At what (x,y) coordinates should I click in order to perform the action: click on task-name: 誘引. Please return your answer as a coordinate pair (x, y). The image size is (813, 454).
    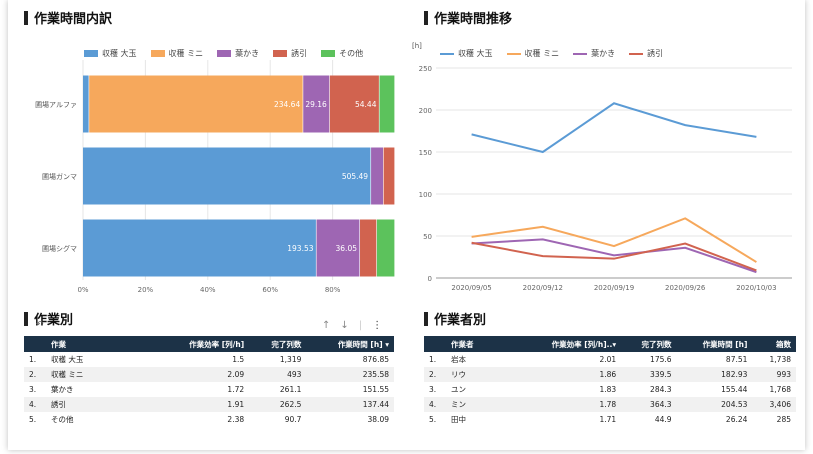
    Looking at the image, I should click on (101, 404).